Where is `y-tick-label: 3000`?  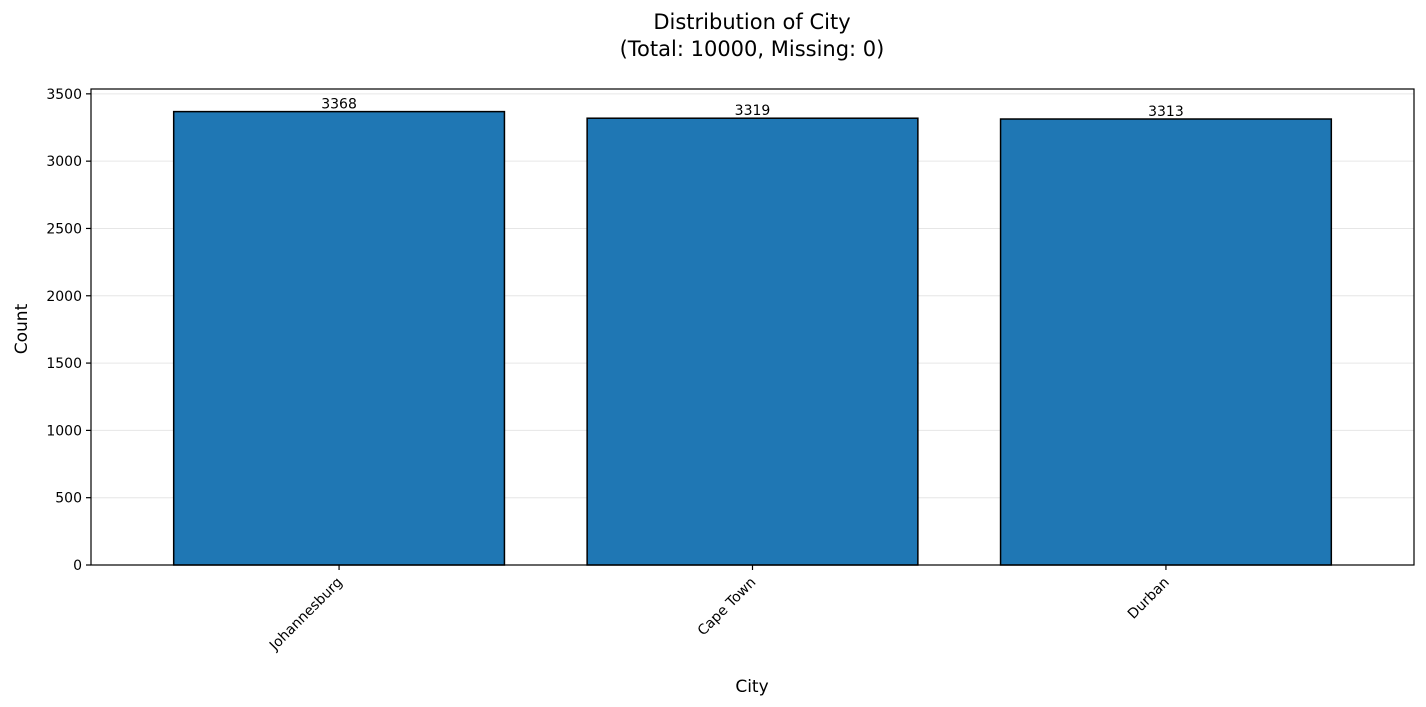
y-tick-label: 3000 is located at coordinates (64, 162).